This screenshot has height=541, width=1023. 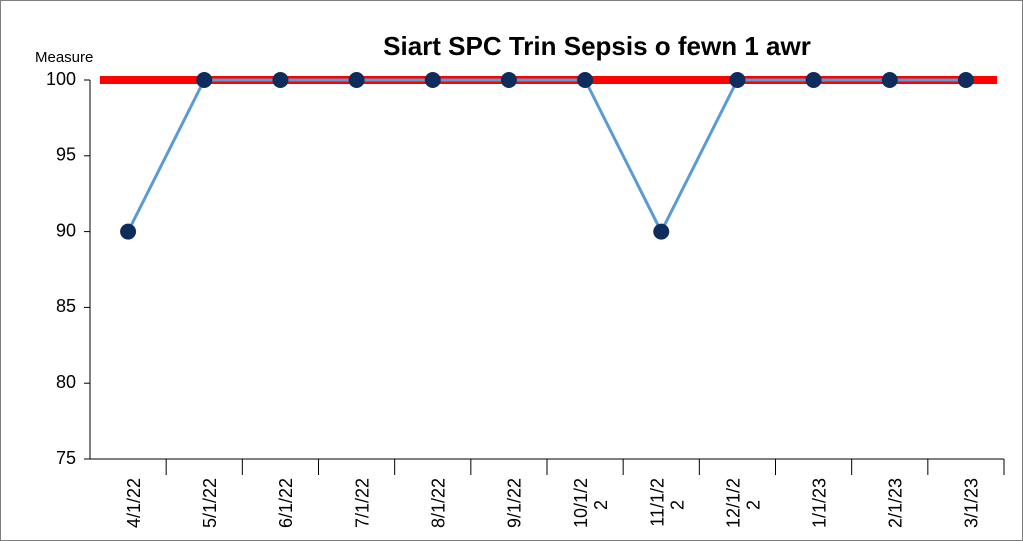 What do you see at coordinates (286, 503) in the screenshot?
I see `x-tick-label: 6/1/22` at bounding box center [286, 503].